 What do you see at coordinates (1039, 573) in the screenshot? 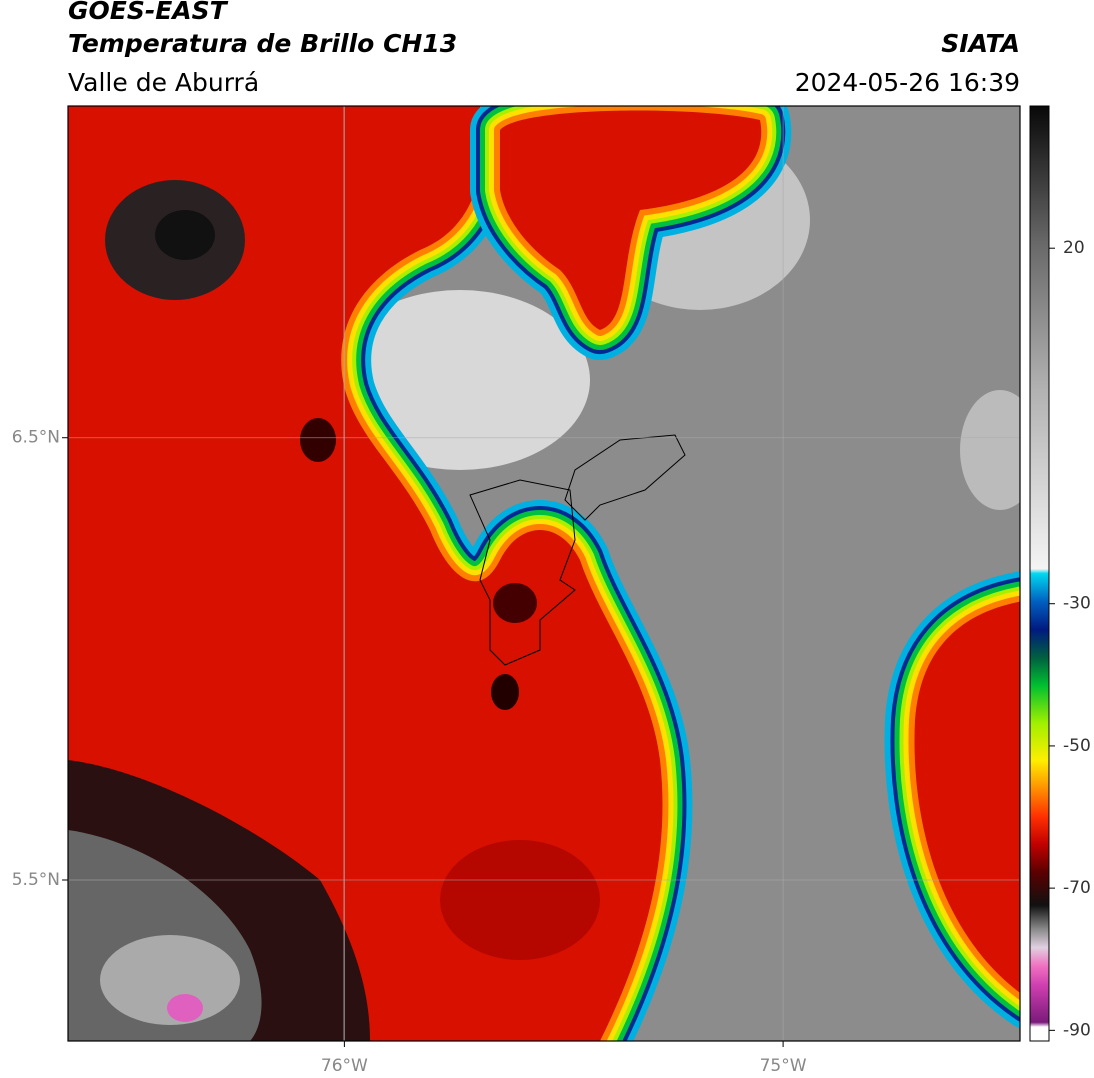
I see `colorbar` at bounding box center [1039, 573].